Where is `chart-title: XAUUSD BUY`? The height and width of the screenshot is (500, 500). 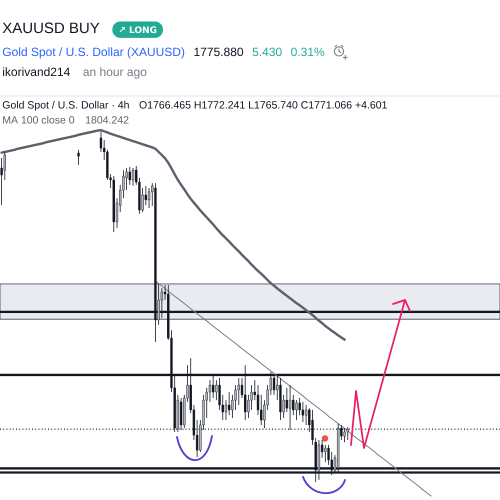 chart-title: XAUUSD BUY is located at coordinates (51, 28).